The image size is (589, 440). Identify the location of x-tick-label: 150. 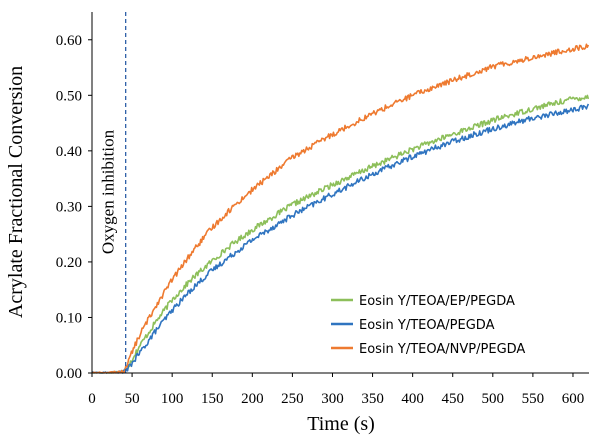
(212, 399).